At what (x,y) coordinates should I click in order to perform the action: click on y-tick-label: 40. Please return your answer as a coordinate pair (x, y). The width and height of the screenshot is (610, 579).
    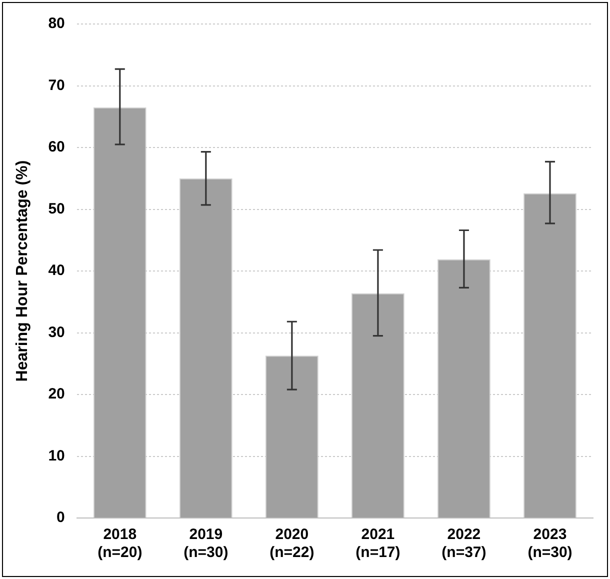
    Looking at the image, I should click on (56, 271).